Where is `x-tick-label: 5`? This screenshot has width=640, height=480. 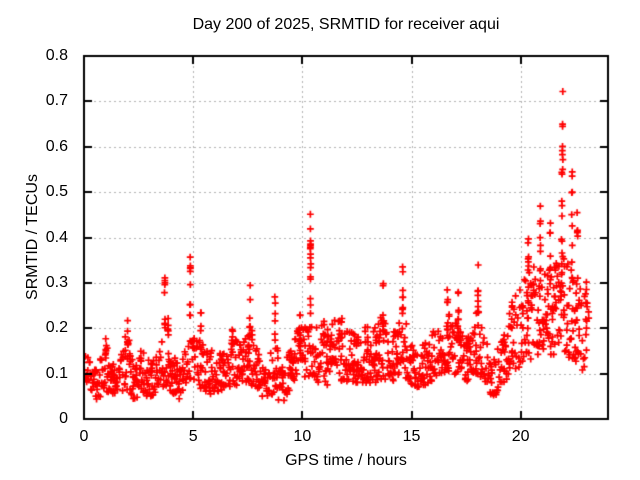 x-tick-label: 5 is located at coordinates (193, 436).